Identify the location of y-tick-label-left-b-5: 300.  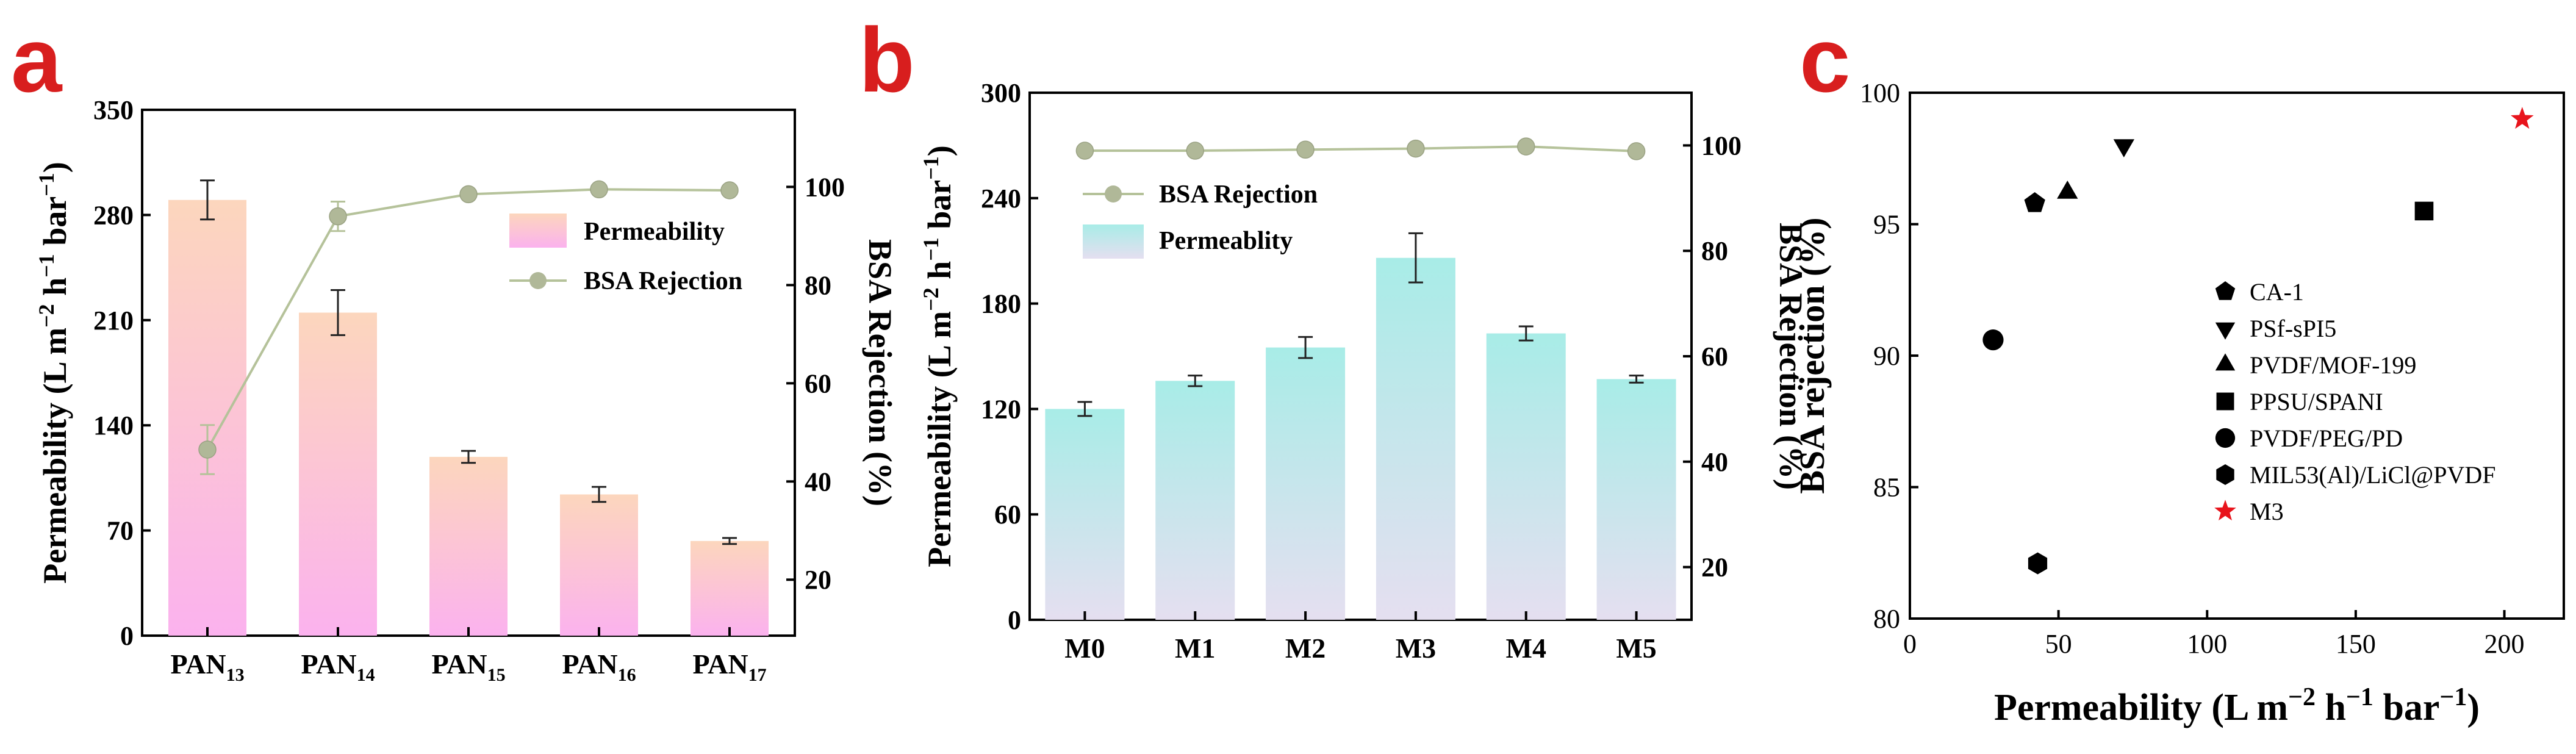
(1001, 93).